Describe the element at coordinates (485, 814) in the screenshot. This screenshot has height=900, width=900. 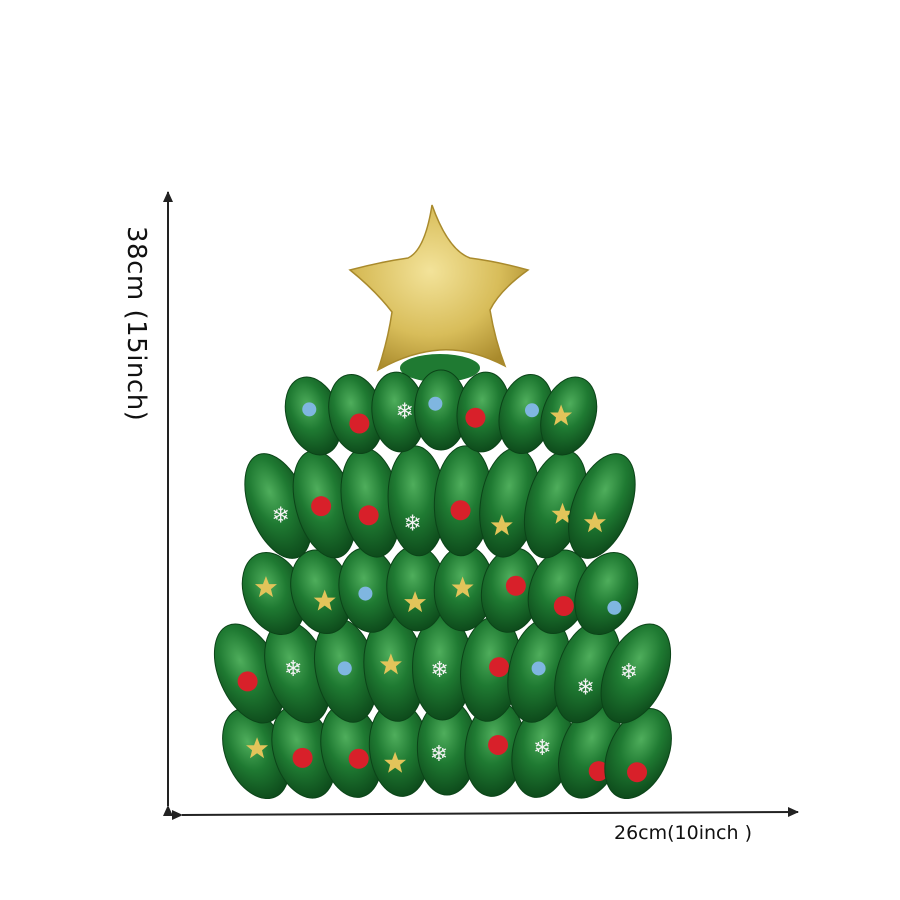
I see `width-arrow` at that location.